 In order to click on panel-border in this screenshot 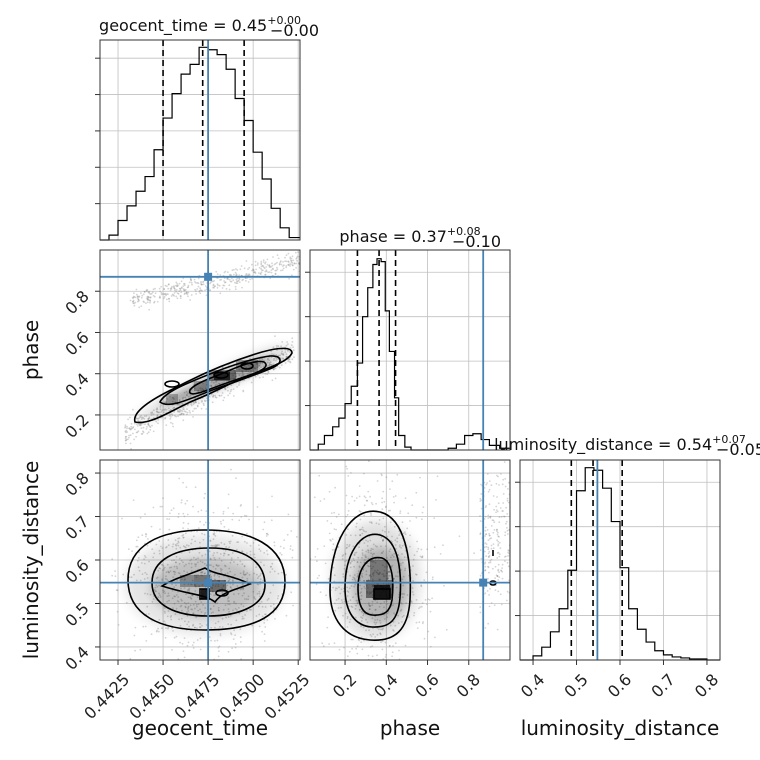, I will do `click(410, 560)`.